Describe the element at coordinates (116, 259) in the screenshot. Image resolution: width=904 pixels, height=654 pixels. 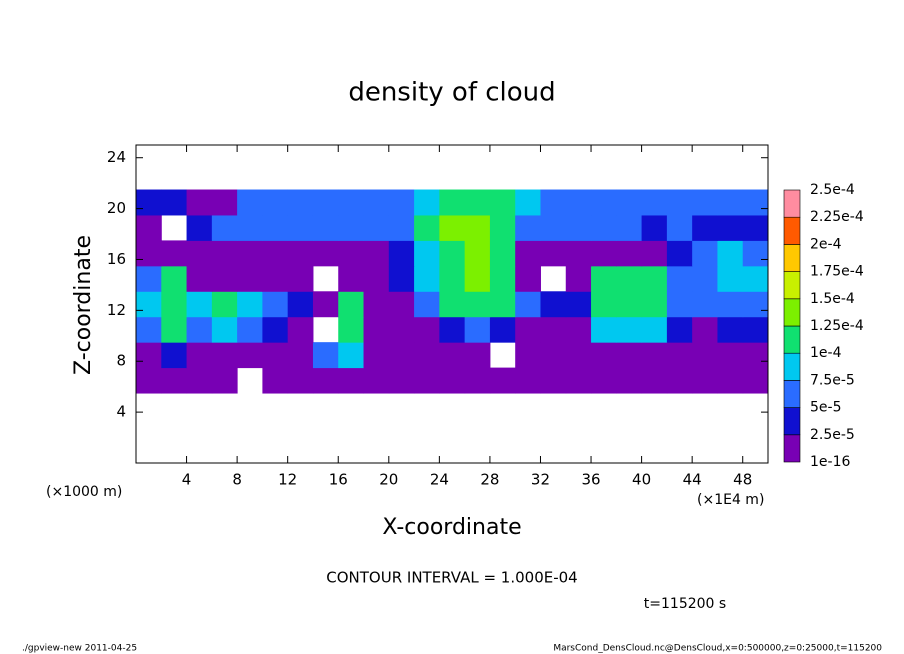
I see `y-tick-label: 16` at that location.